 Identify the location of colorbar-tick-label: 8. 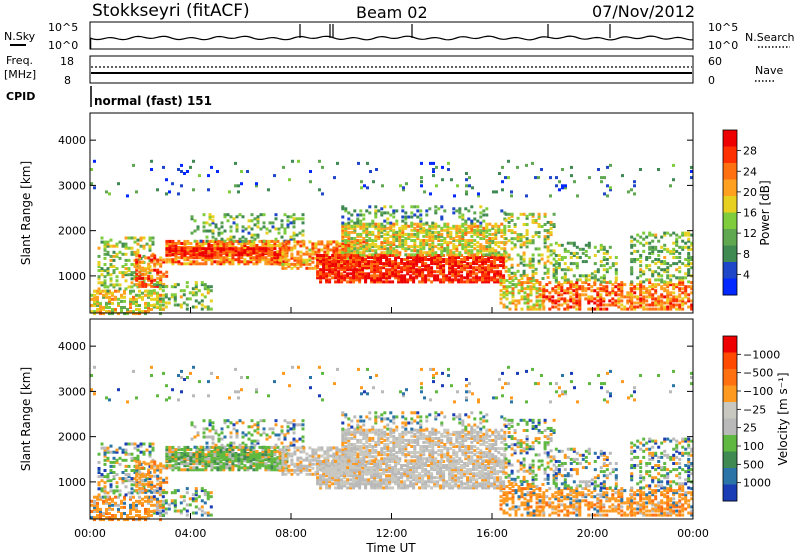
(746, 254).